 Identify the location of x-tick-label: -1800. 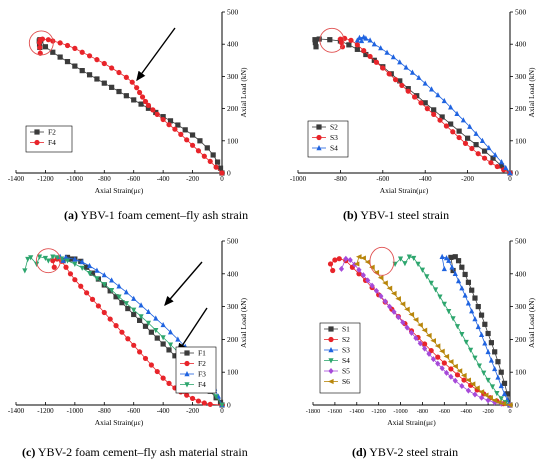
(313, 411).